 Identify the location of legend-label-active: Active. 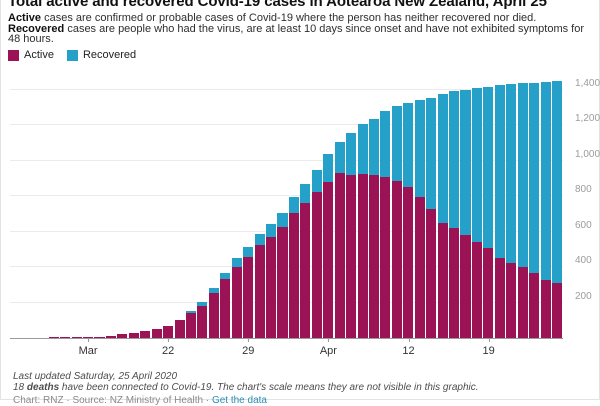
(39, 55).